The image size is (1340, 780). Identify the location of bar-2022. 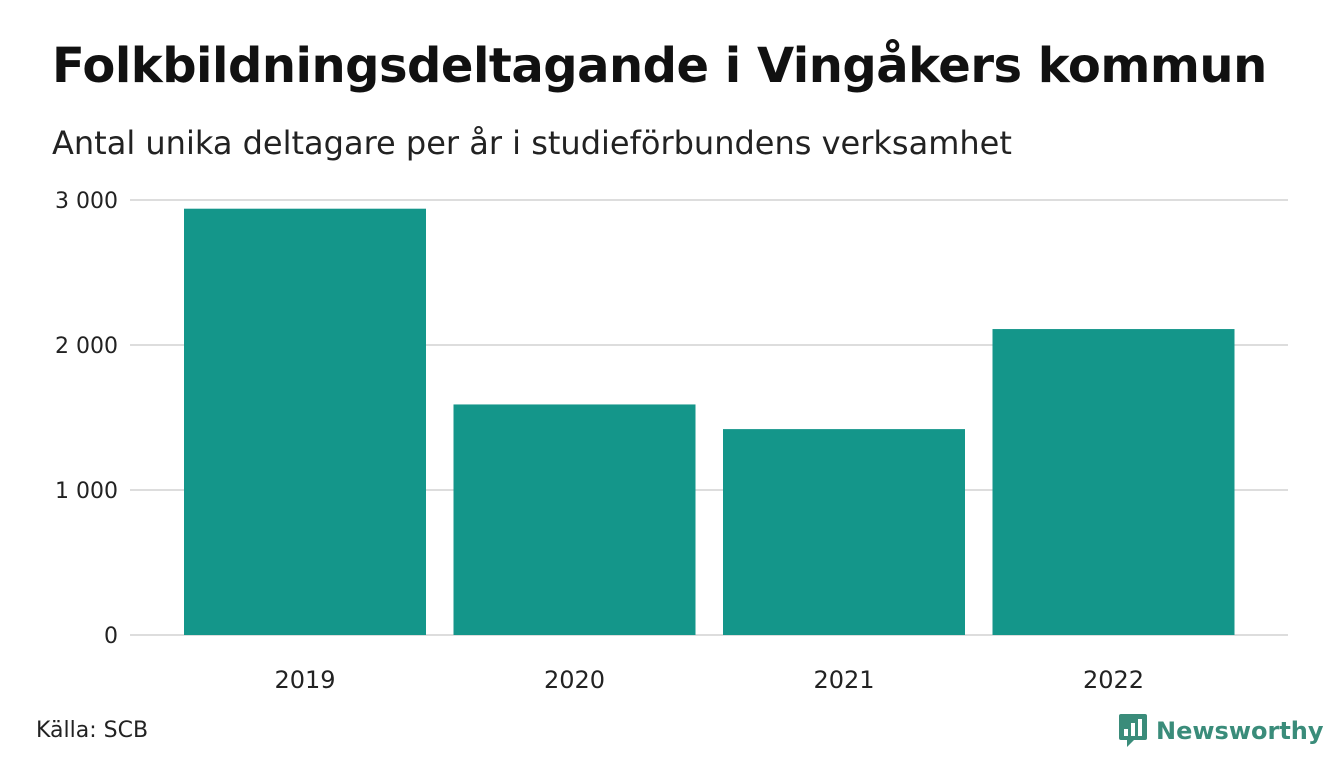
(1113, 482).